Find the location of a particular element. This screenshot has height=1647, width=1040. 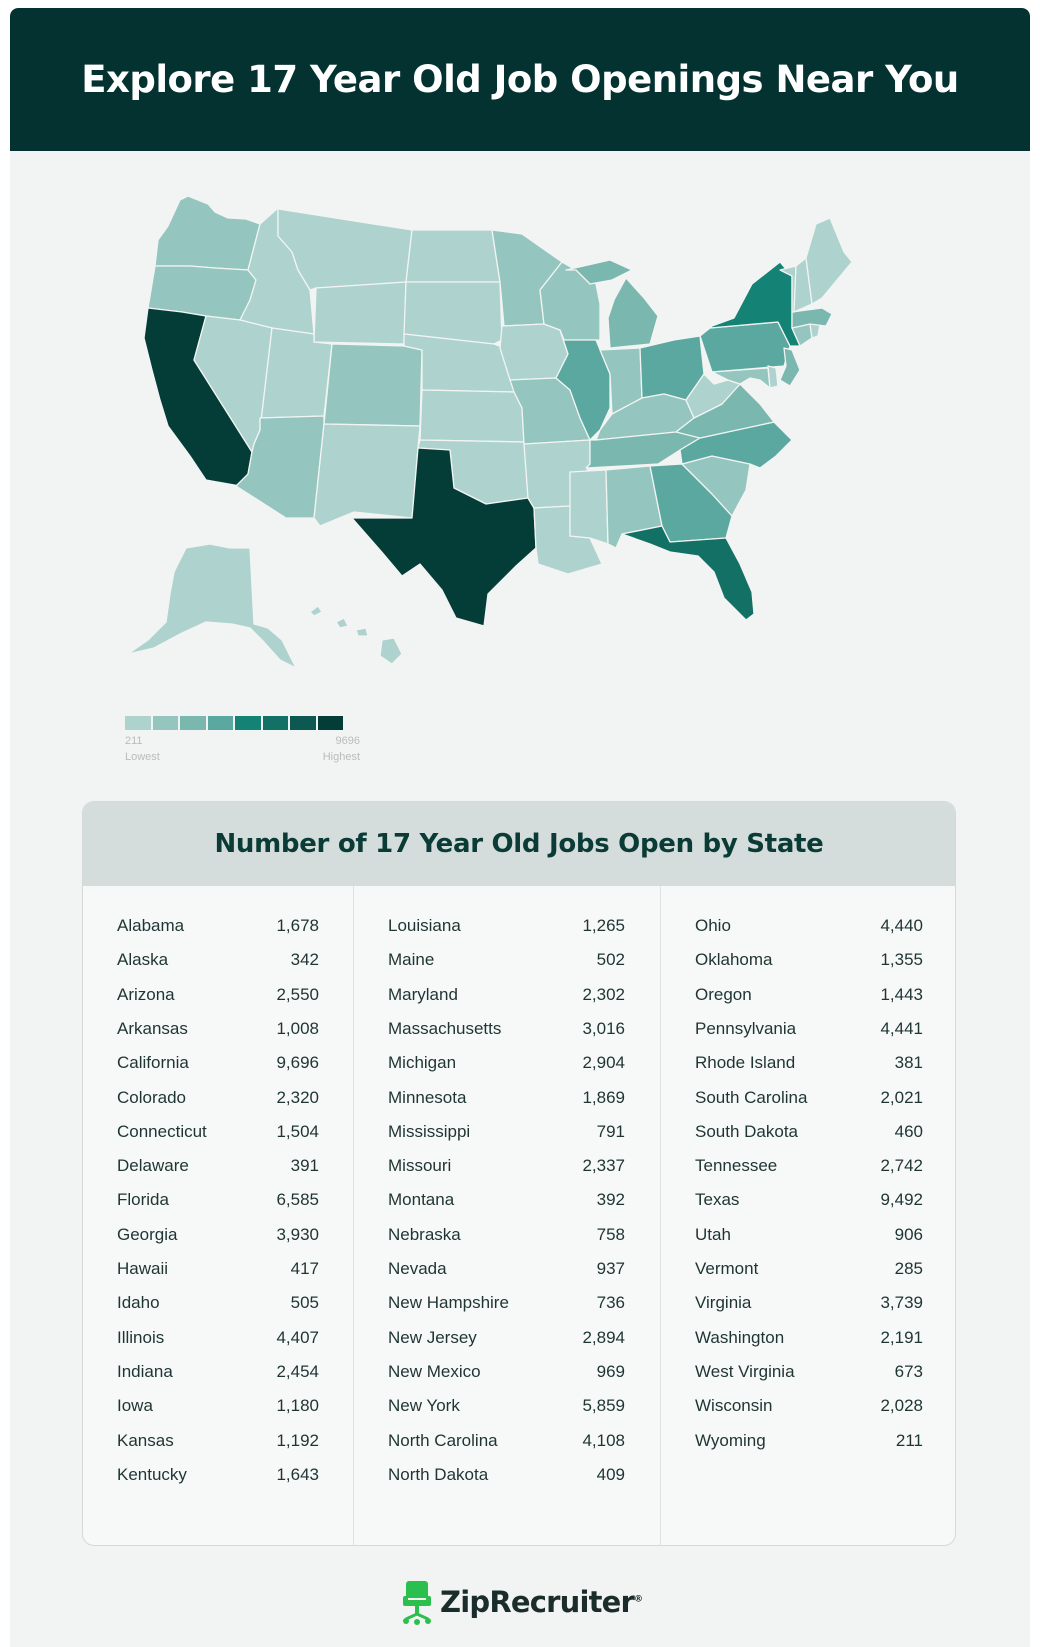

table-row: South Dakota 460 is located at coordinates (809, 1132).